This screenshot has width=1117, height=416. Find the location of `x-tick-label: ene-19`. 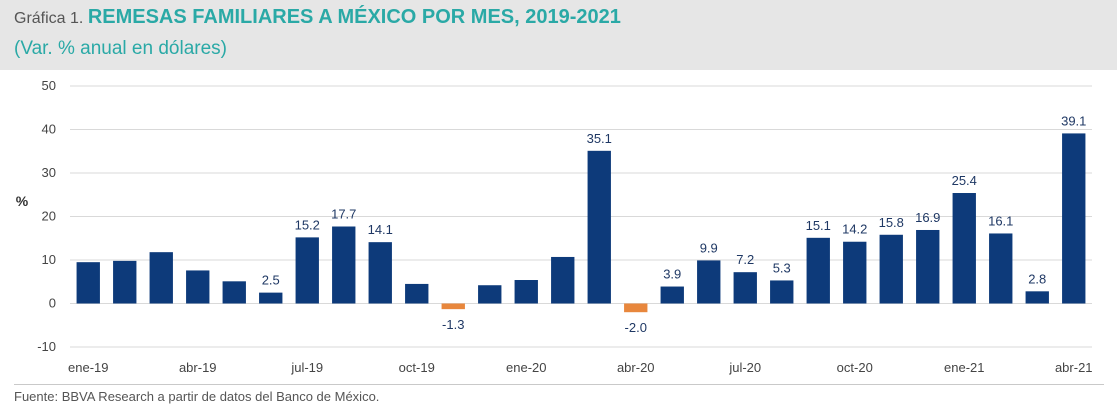

x-tick-label: ene-19 is located at coordinates (88, 367).